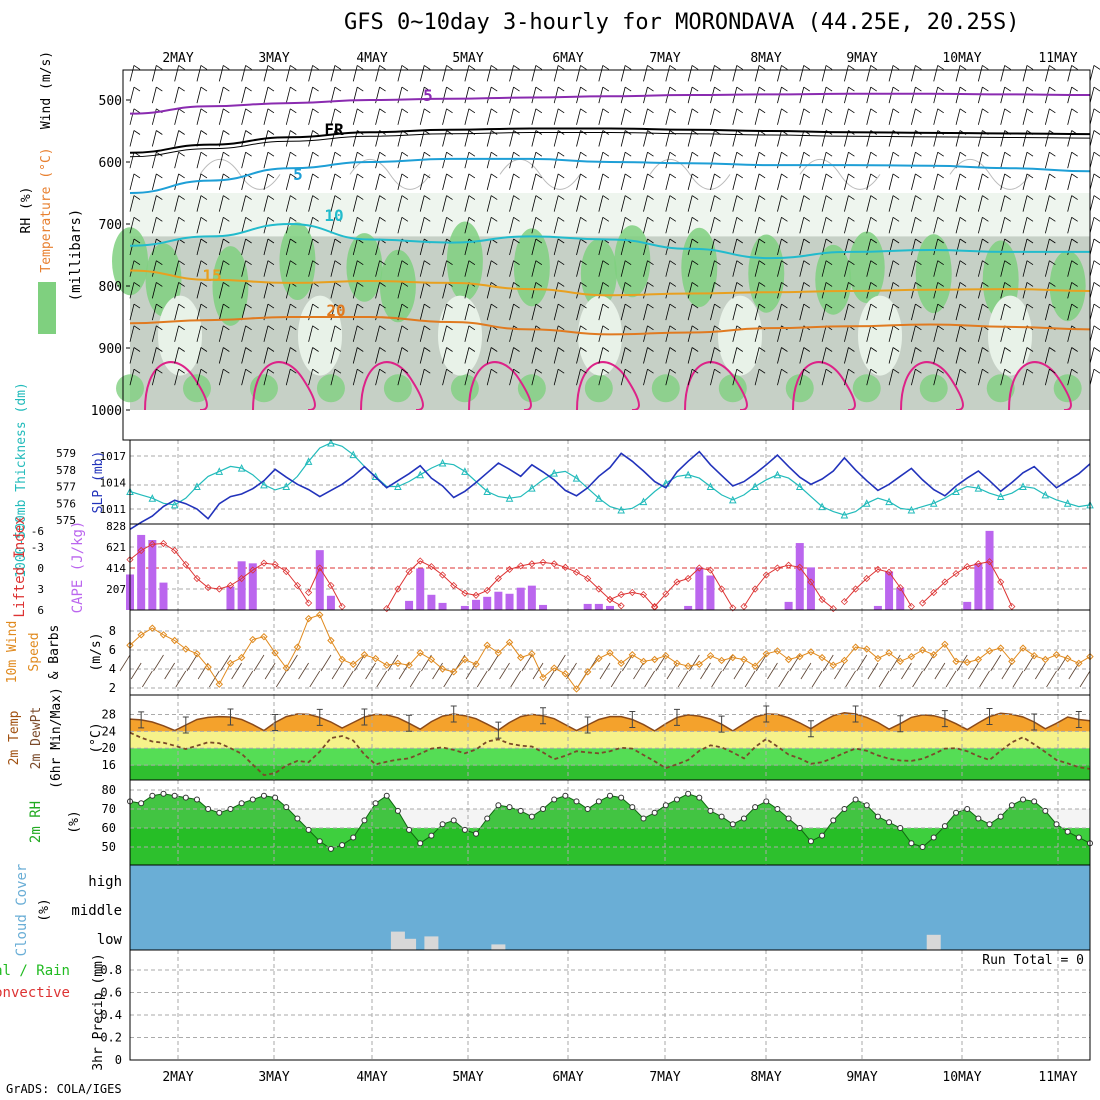 This screenshot has width=1100, height=1100. What do you see at coordinates (428, 95) in the screenshot?
I see `isotherm-label: 5` at bounding box center [428, 95].